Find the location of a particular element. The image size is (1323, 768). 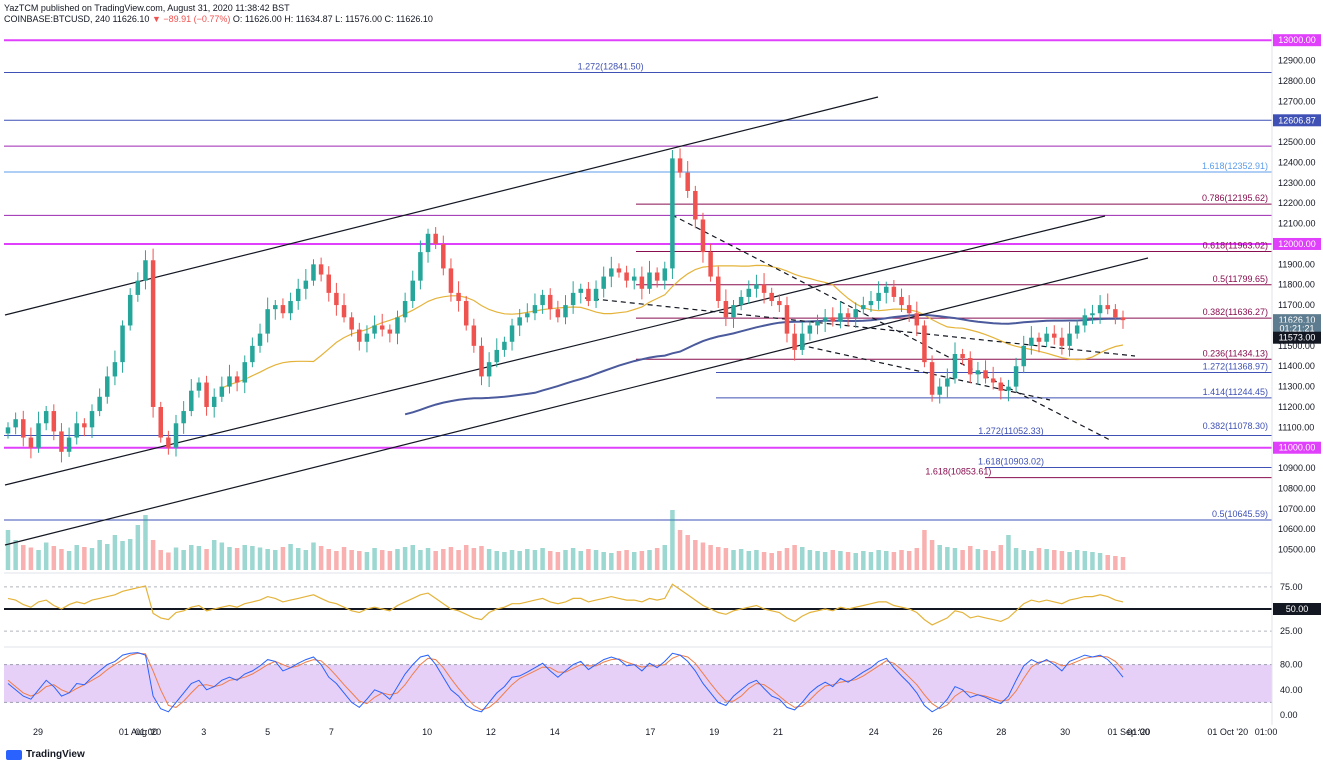

brand-label: TradingView is located at coordinates (55, 754).